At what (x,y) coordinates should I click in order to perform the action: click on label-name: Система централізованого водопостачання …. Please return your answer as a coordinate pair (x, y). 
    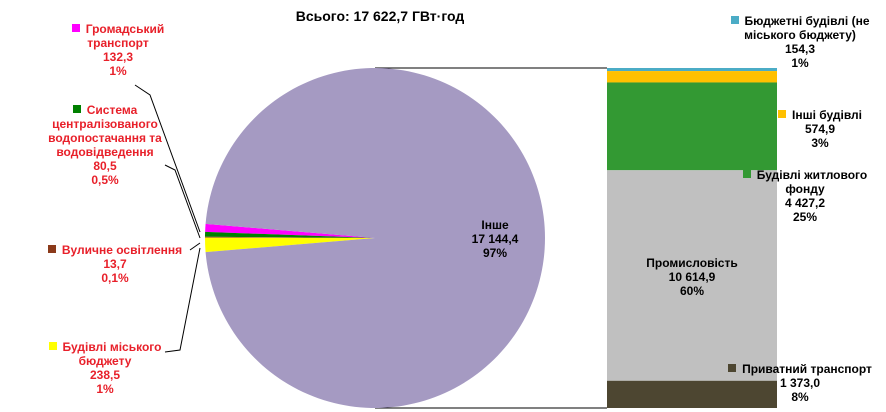
    Looking at the image, I should click on (105, 131).